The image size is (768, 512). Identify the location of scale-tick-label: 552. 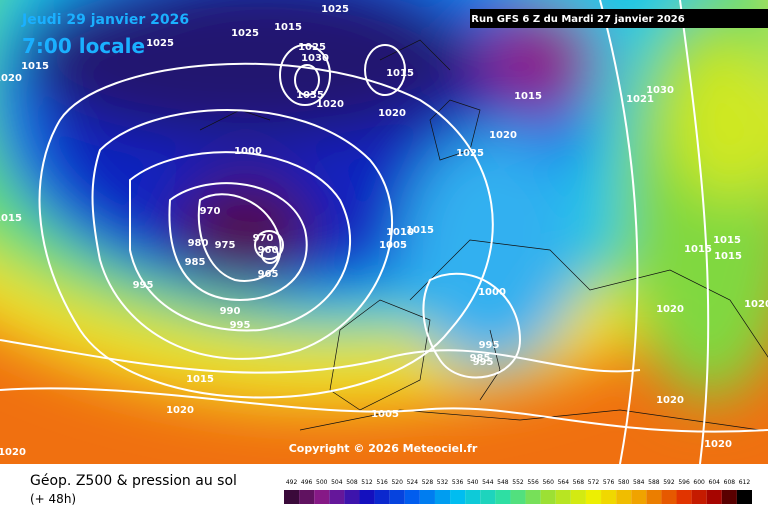
(518, 482).